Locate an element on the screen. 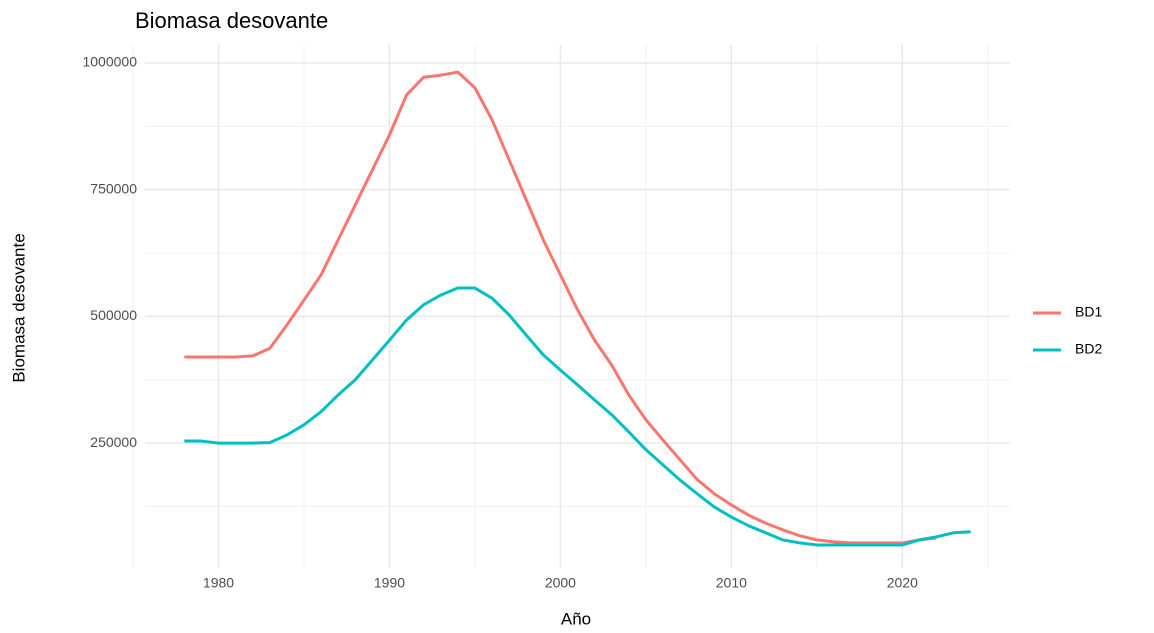 Image resolution: width=1154 pixels, height=633 pixels. legend-label: BD2 is located at coordinates (1088, 349).